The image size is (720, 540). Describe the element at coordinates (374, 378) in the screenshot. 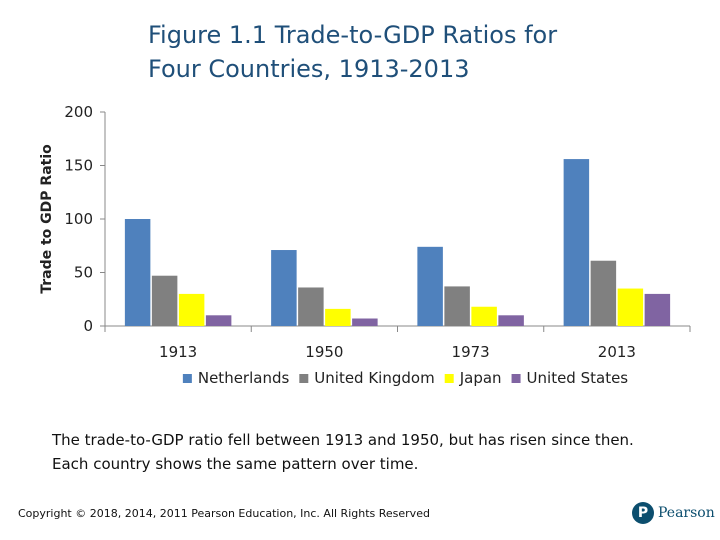

I see `legend-label: United Kingdom` at that location.